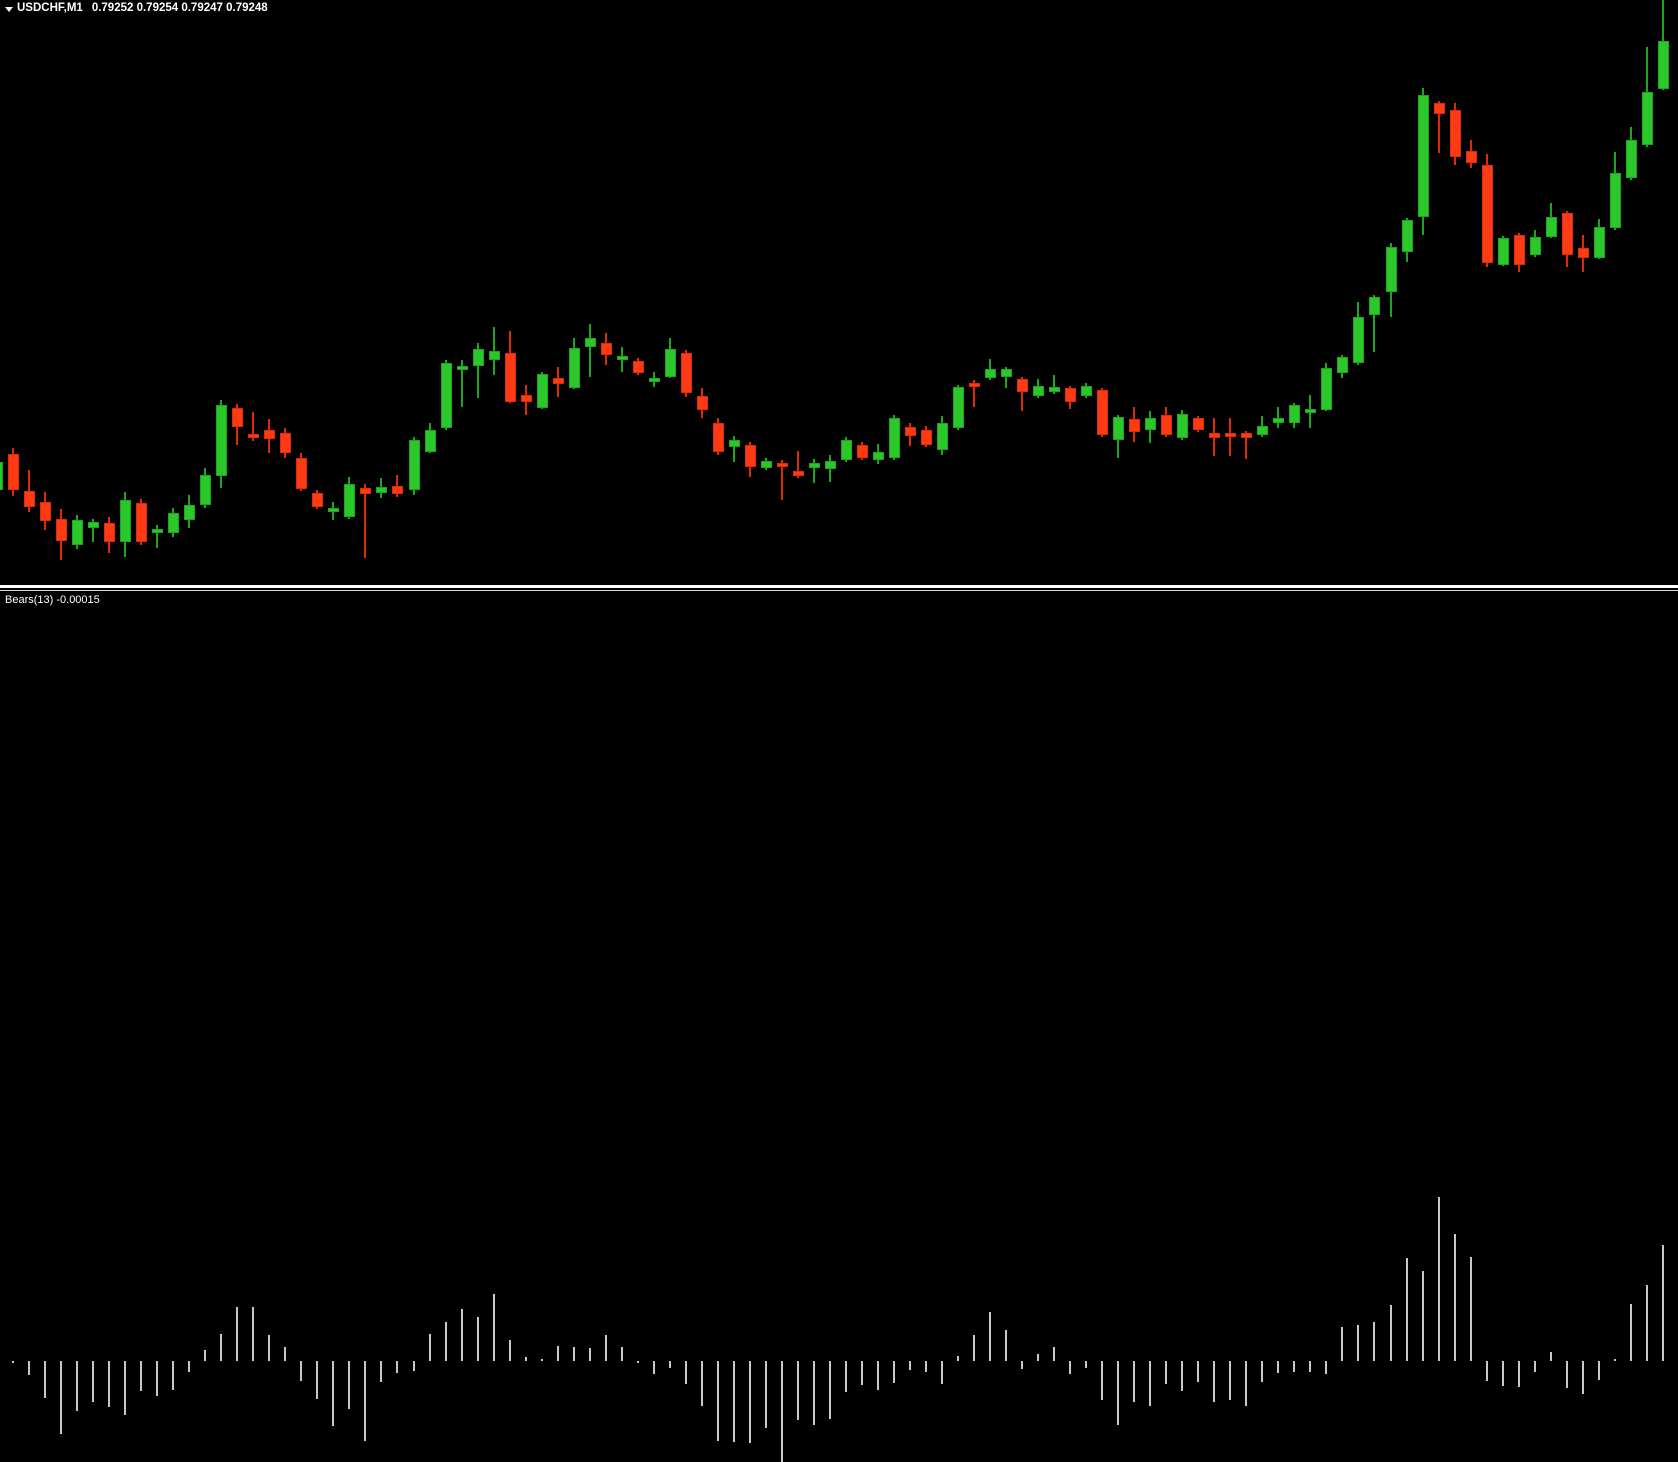 This screenshot has width=1678, height=1462. Describe the element at coordinates (839, 586) in the screenshot. I see `panel-divider` at that location.